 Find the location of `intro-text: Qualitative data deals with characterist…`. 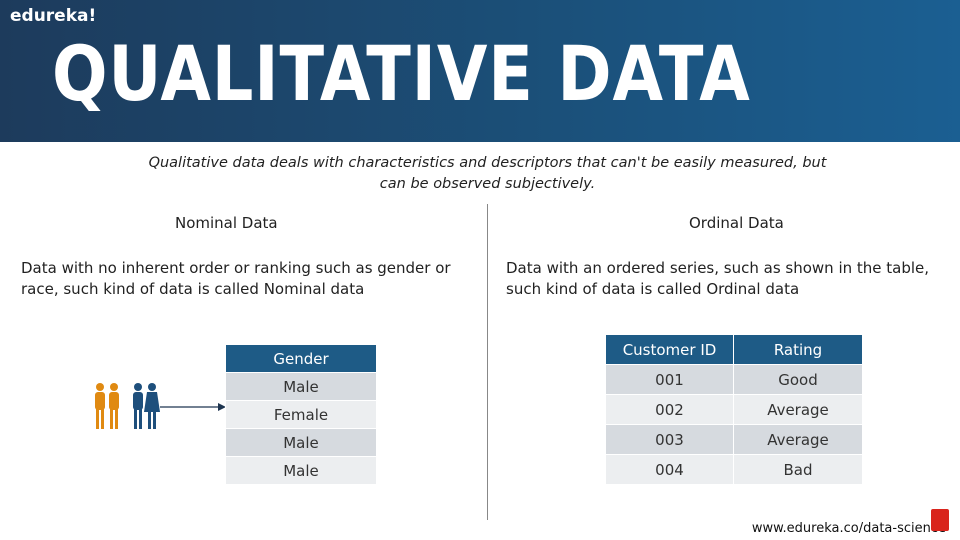

intro-text: Qualitative data deals with characterist… is located at coordinates (487, 174).